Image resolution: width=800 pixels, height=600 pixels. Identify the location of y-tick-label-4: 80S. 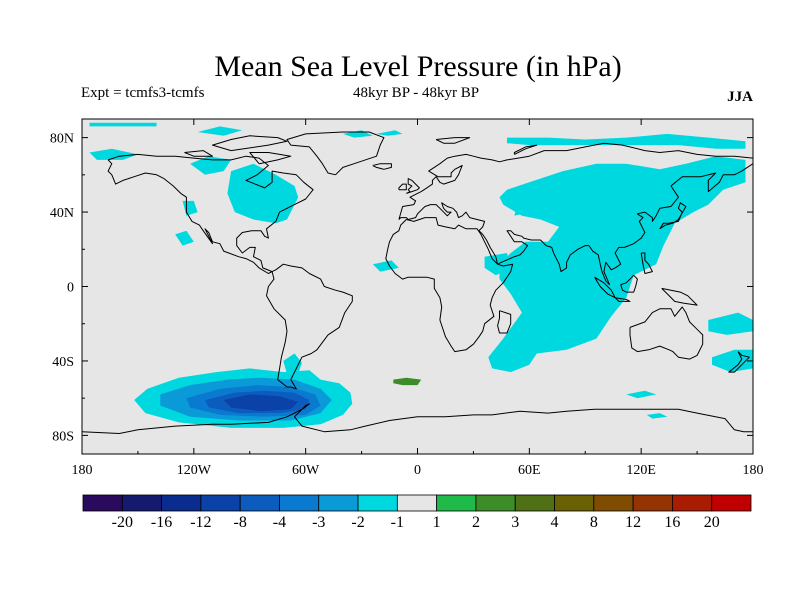
(63, 436).